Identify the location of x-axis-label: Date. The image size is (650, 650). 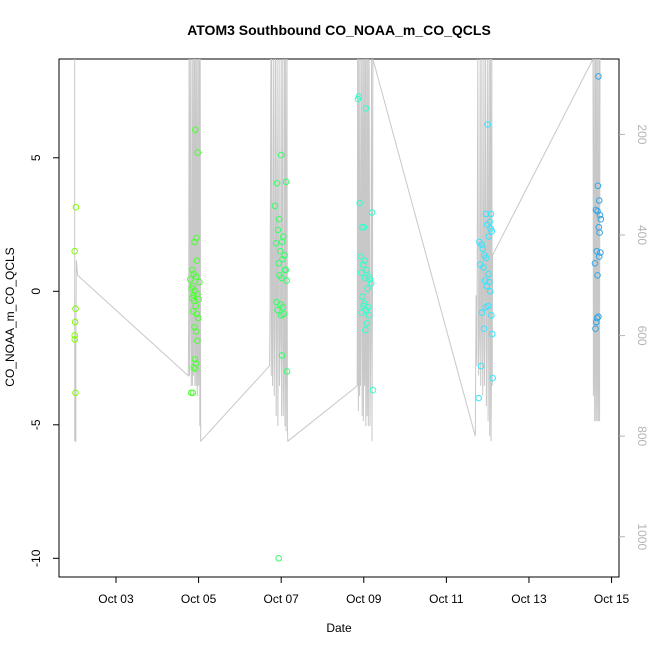
(339, 628).